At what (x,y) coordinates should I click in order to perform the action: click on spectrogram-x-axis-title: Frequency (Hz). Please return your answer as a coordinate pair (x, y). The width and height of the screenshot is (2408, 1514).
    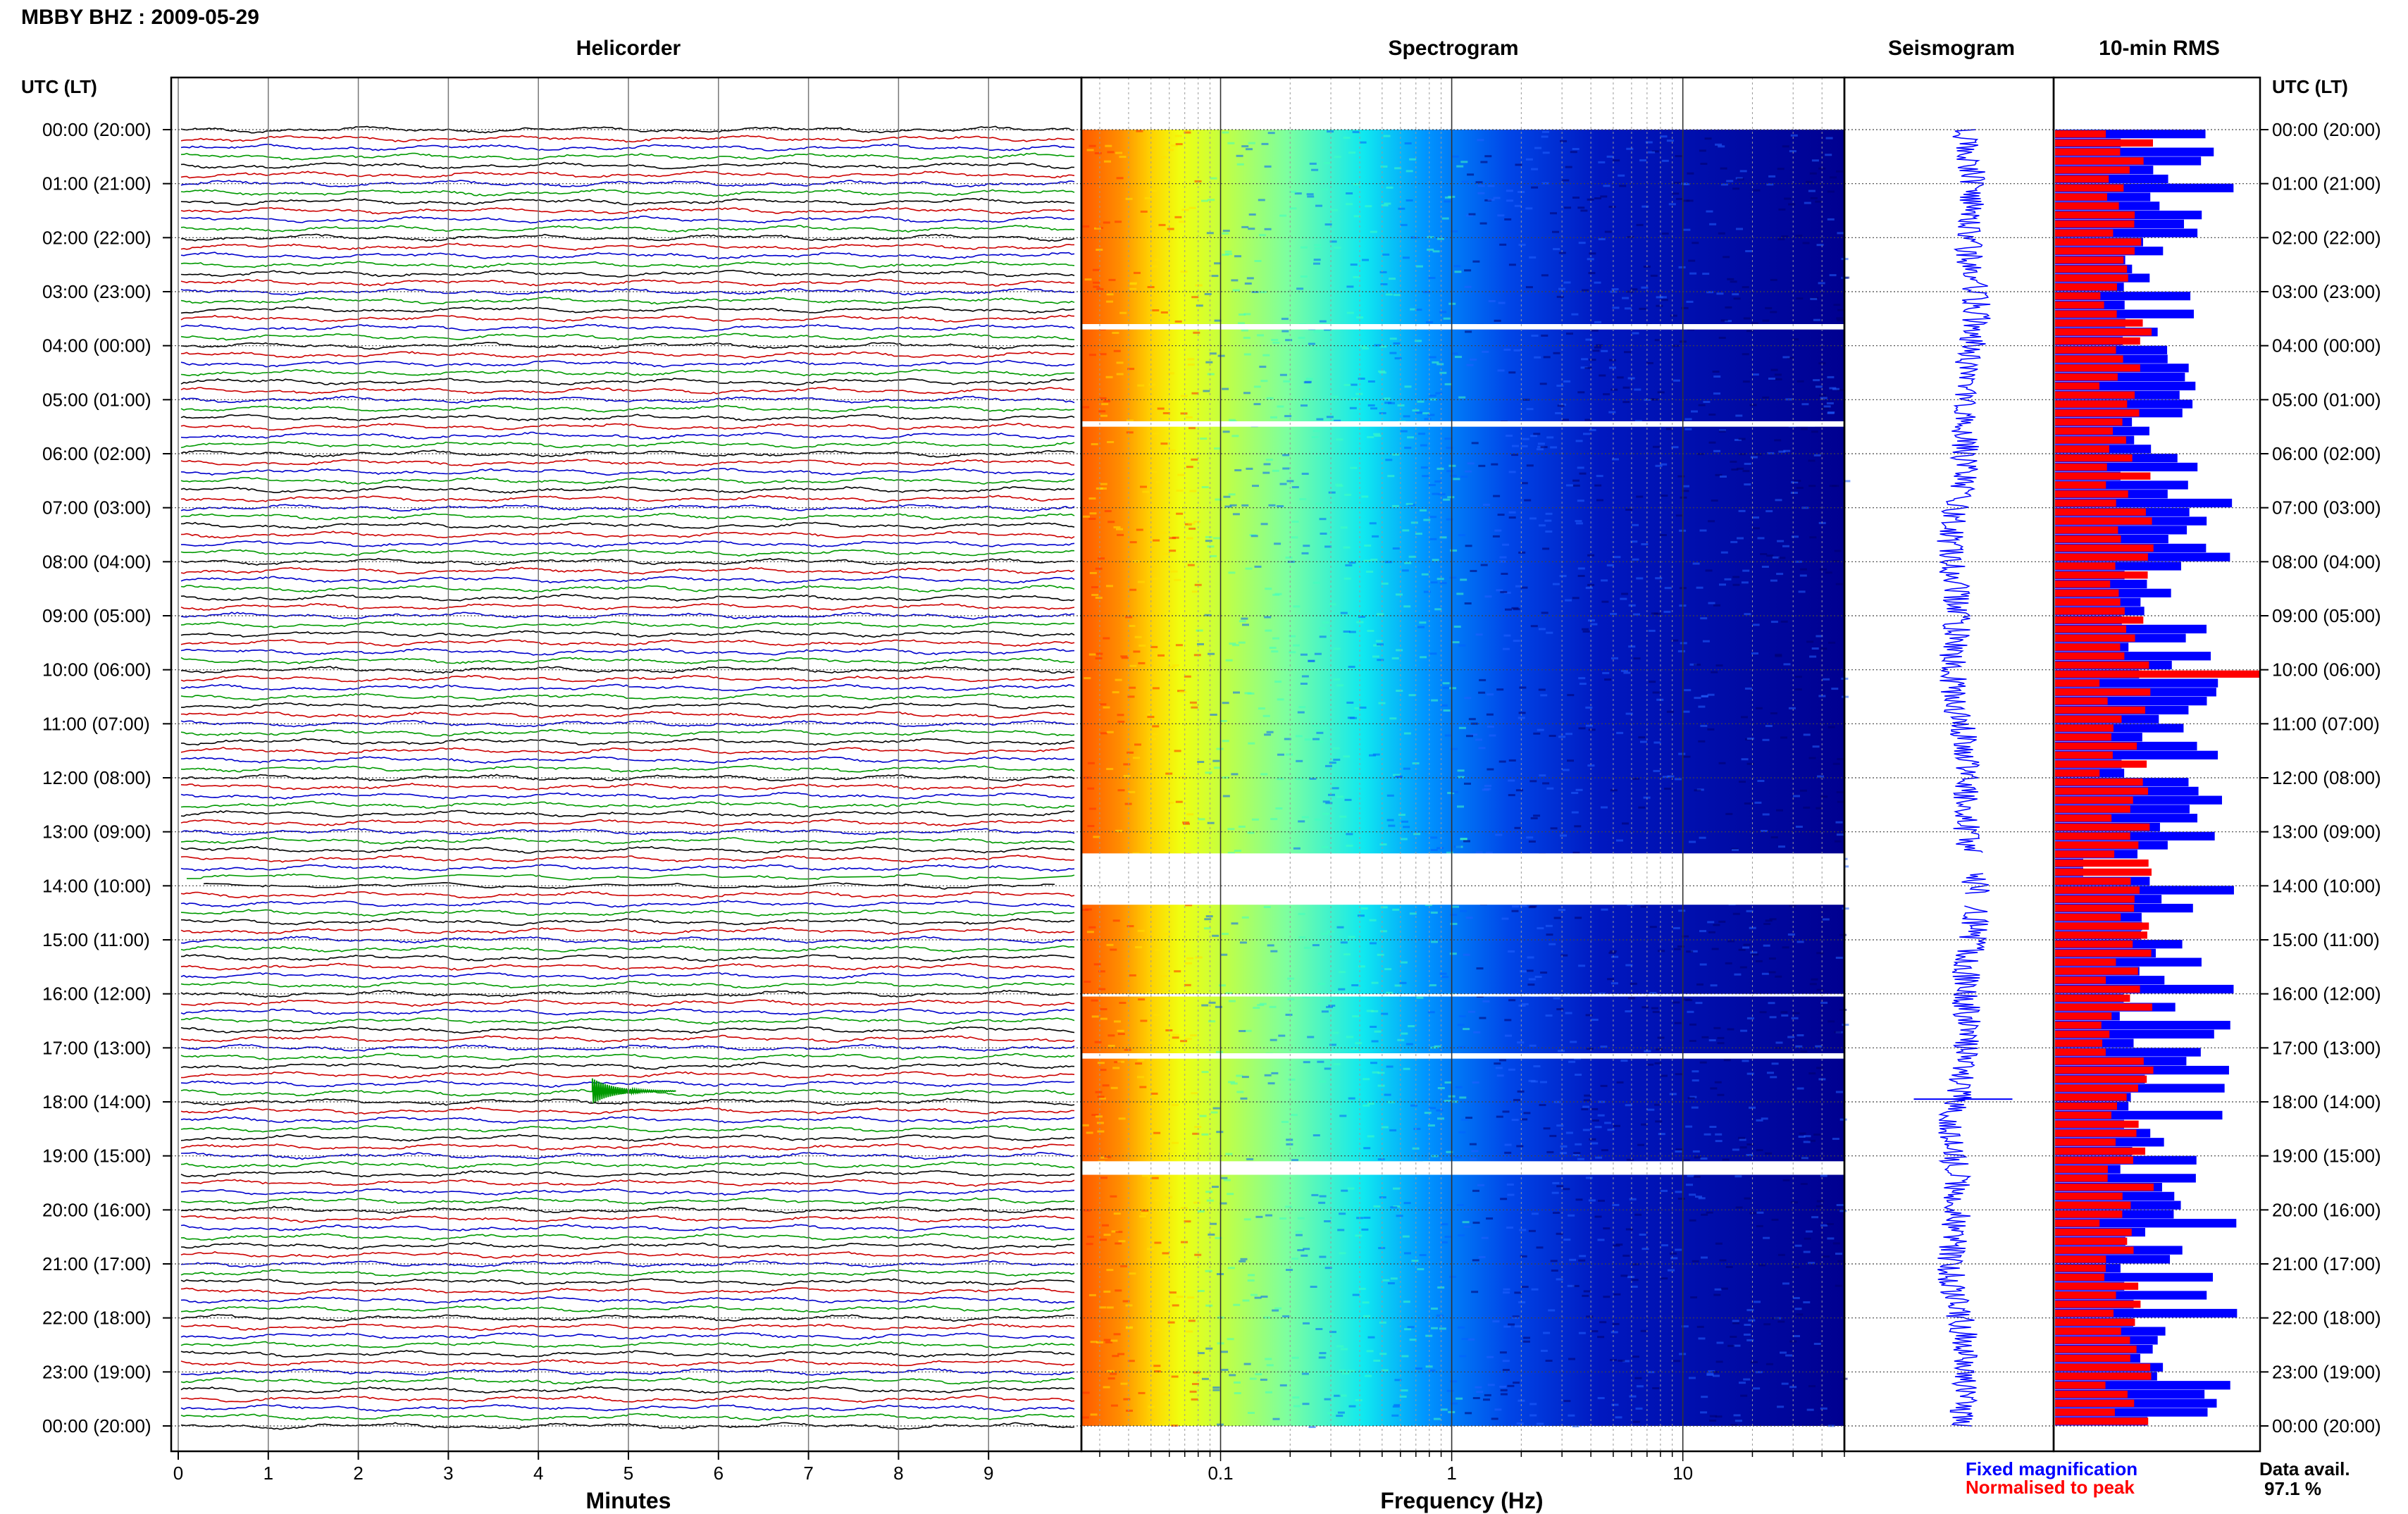
    Looking at the image, I should click on (1462, 1500).